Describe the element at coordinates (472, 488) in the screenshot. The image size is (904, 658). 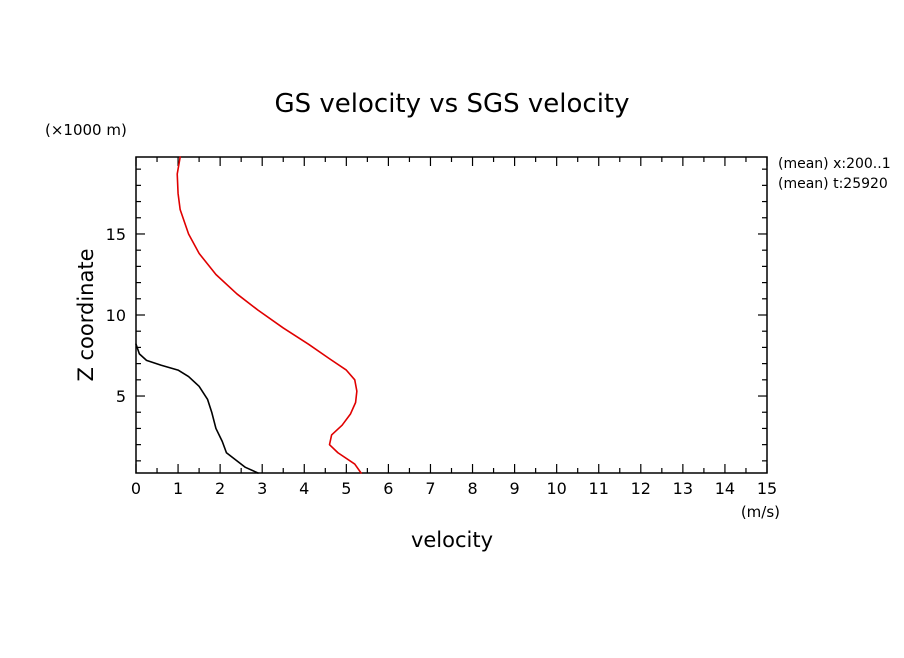
I see `x-tick-label: 8` at that location.